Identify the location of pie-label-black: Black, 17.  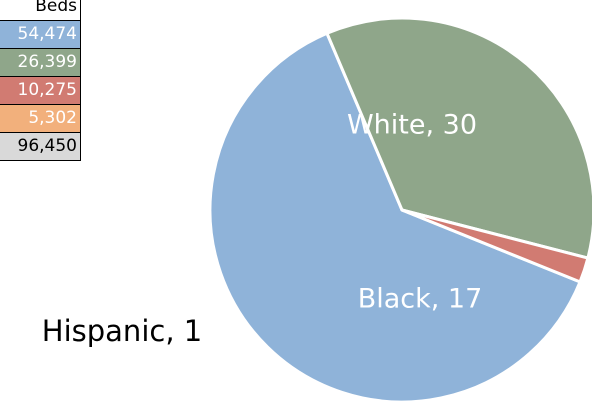
(420, 299).